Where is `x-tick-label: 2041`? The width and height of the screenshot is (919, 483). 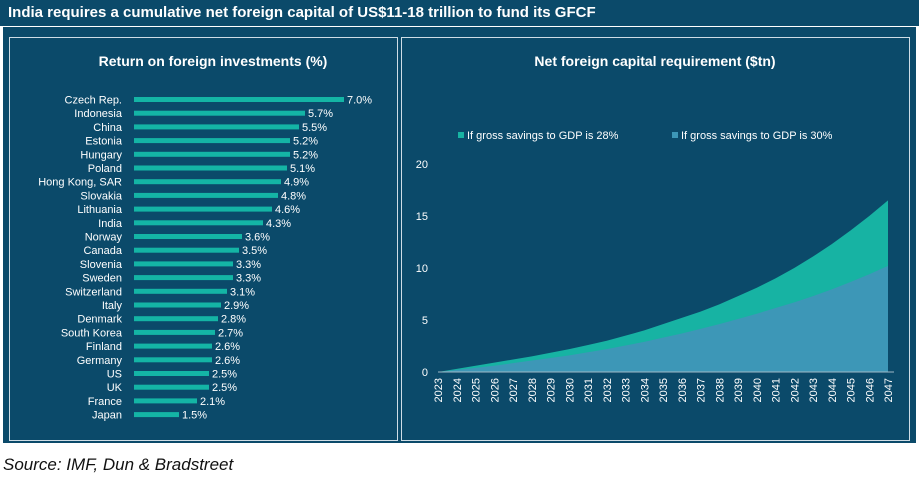
x-tick-label: 2041 is located at coordinates (777, 390).